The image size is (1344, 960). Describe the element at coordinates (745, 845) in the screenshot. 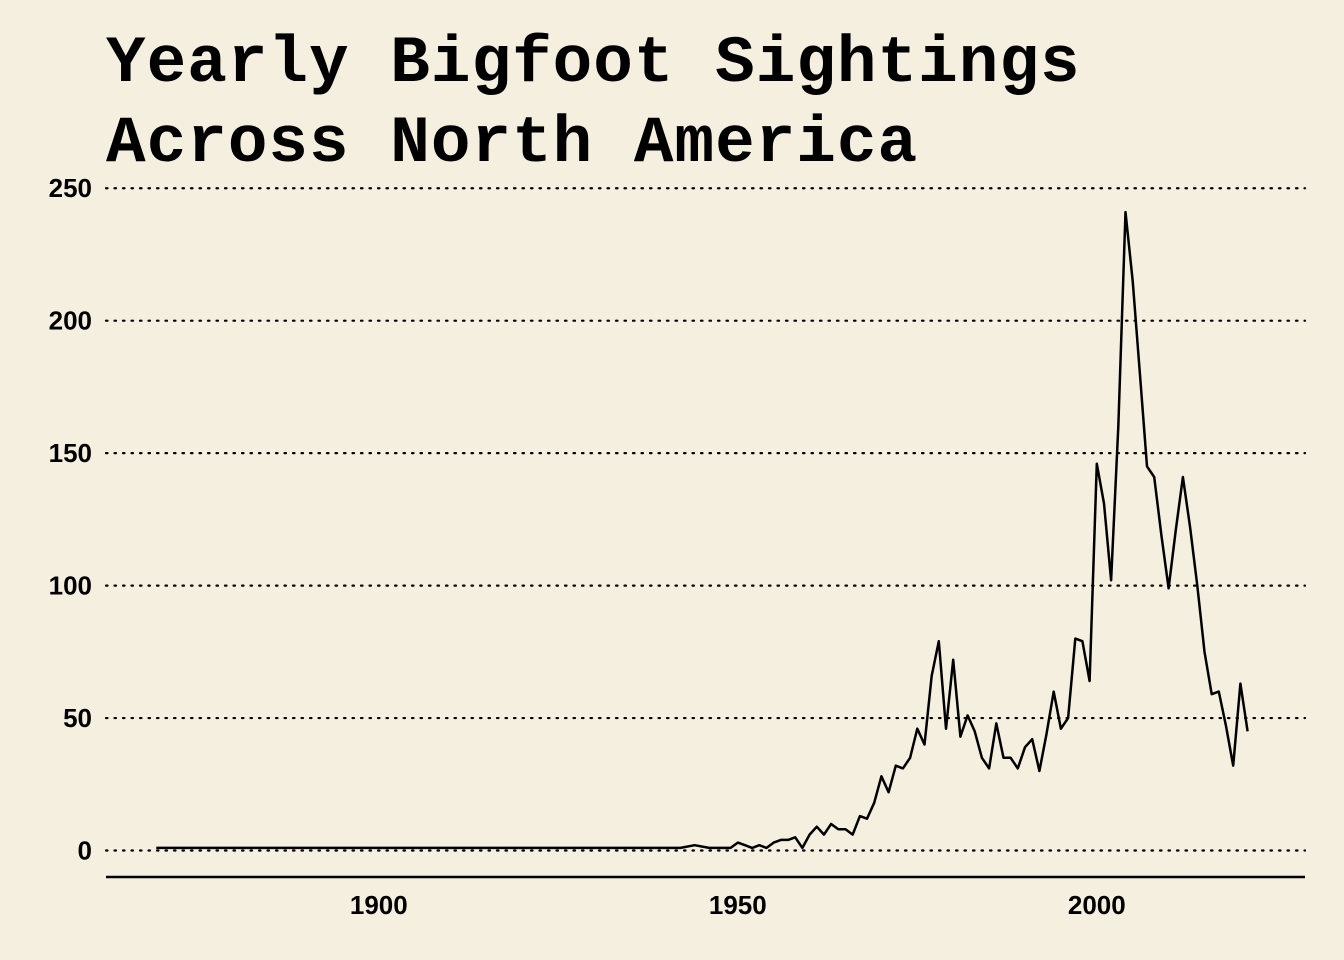

I see `data-point-1951` at that location.